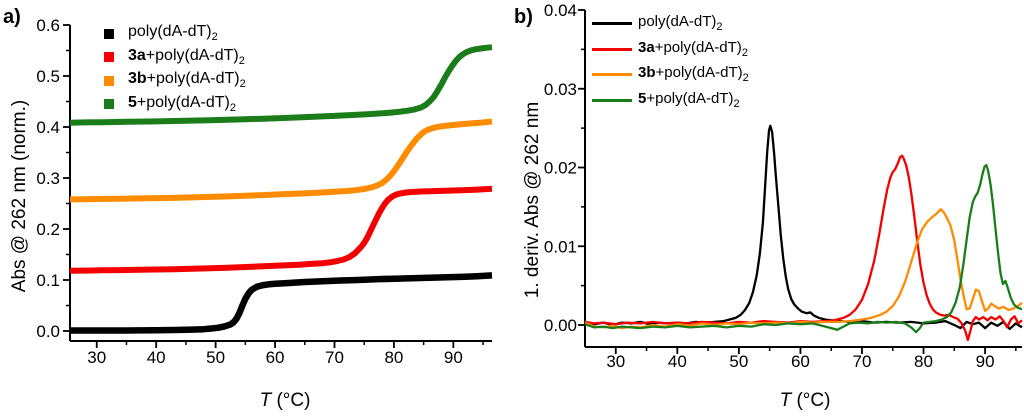 Image resolution: width=1024 pixels, height=419 pixels. What do you see at coordinates (693, 74) in the screenshot?
I see `panel-b-legend-label: 3b+poly(dA-dT)2` at bounding box center [693, 74].